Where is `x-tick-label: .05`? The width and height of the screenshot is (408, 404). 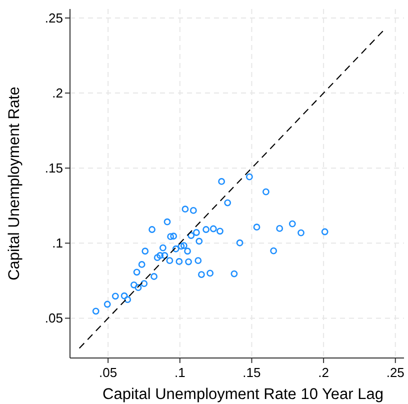
x-tick-label: .05 is located at coordinates (108, 372).